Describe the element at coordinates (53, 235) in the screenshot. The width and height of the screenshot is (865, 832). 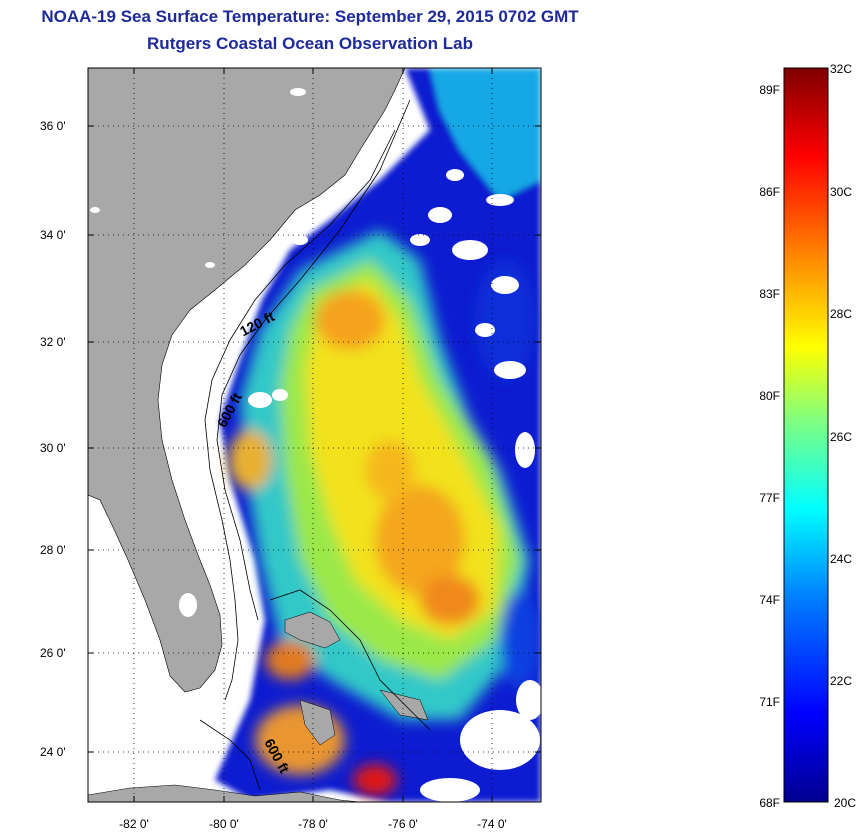
I see `lat-label: 34 0'` at that location.